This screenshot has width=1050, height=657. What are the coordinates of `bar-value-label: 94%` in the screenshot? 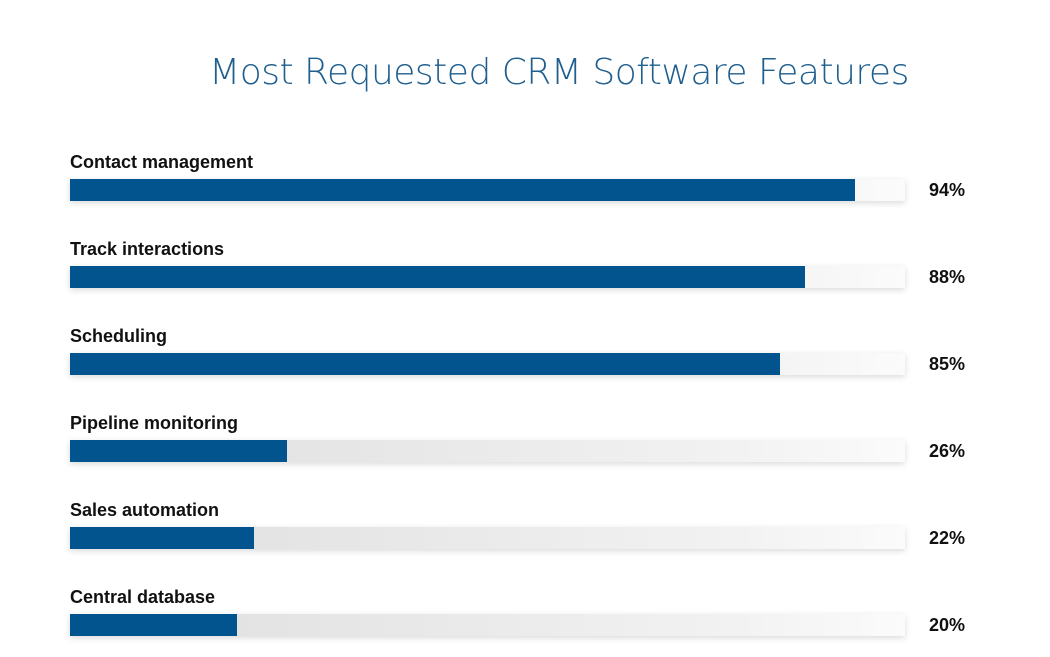 It's located at (947, 190).